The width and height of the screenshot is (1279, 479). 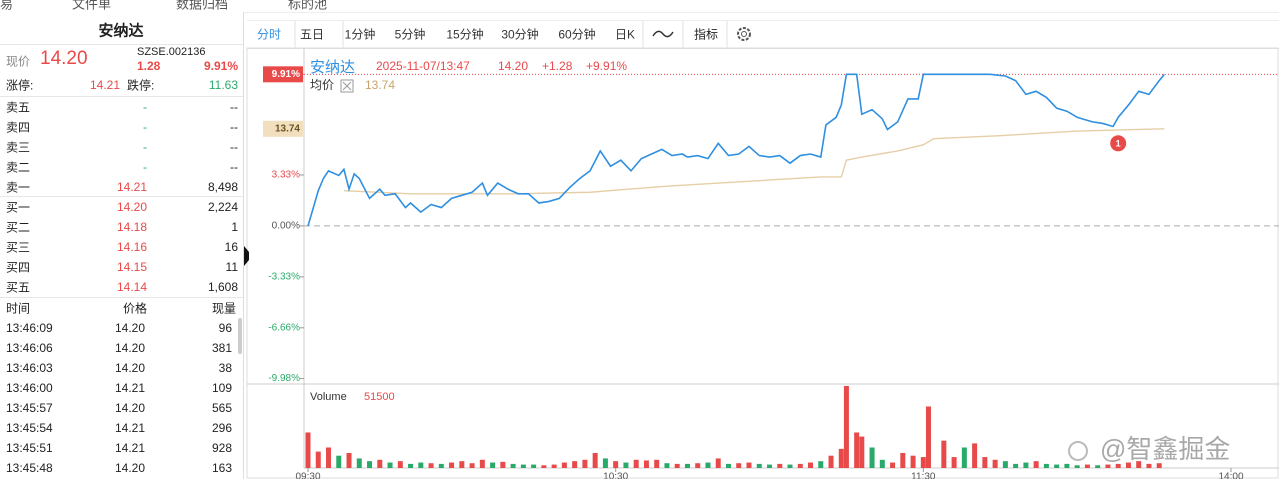 I want to click on tab: 日K, so click(x=625, y=34).